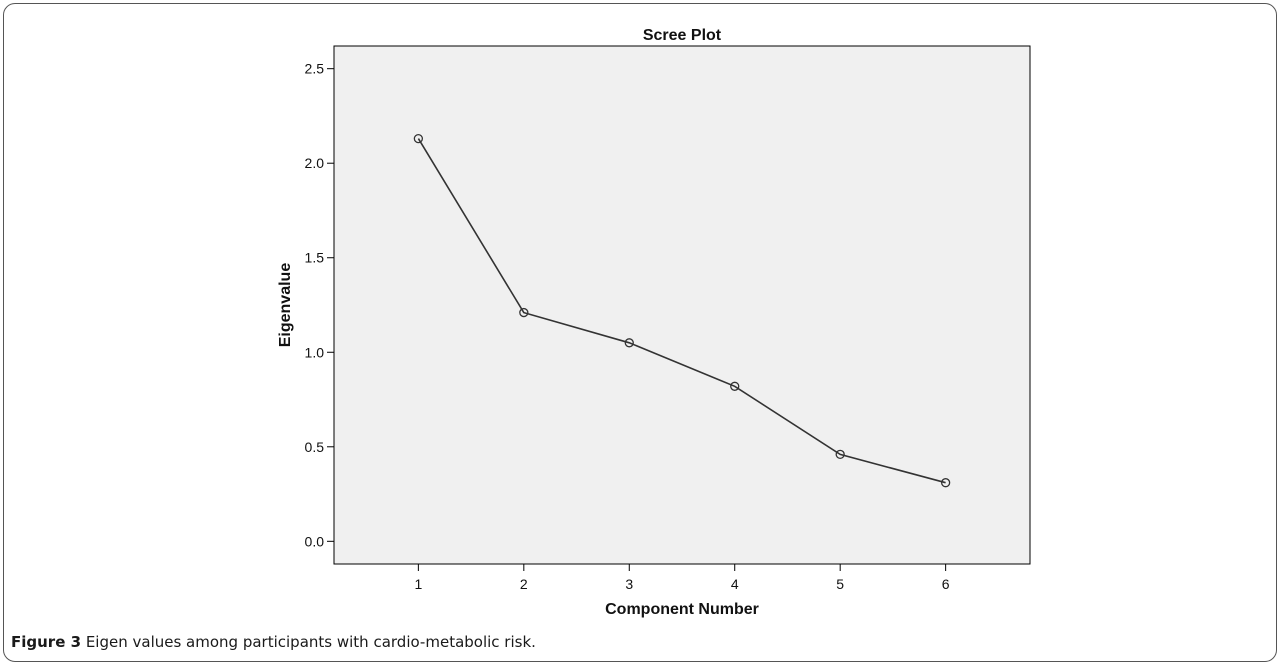 The height and width of the screenshot is (665, 1281). What do you see at coordinates (315, 163) in the screenshot?
I see `y-tick-label: 2.0` at bounding box center [315, 163].